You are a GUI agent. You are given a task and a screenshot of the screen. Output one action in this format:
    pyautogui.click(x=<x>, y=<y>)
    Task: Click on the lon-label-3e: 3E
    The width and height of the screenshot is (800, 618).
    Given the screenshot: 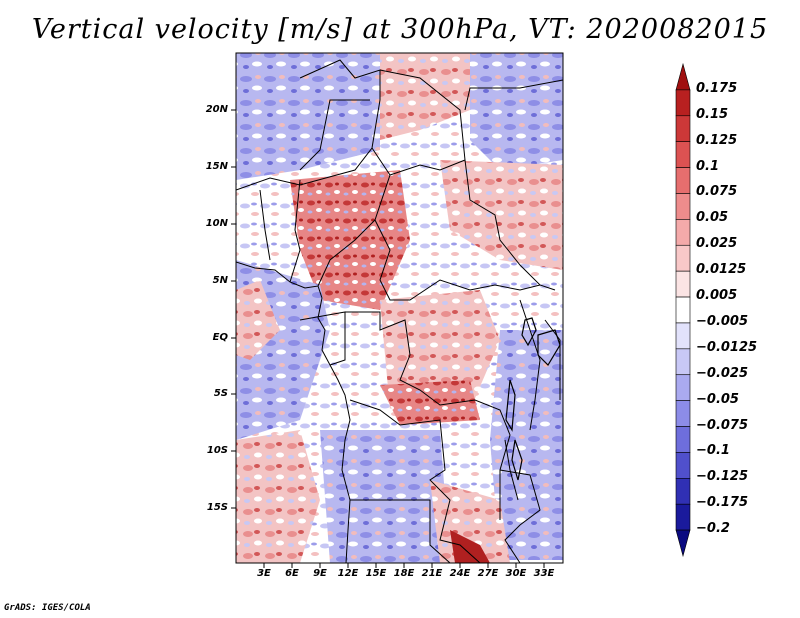 What is the action you would take?
    pyautogui.click(x=264, y=573)
    